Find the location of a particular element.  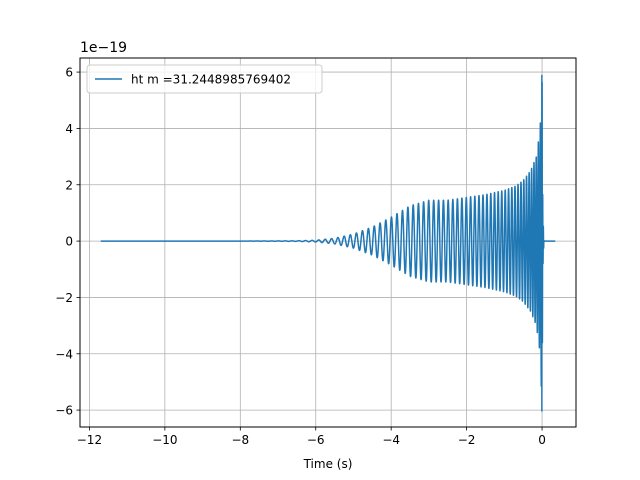

x-tick-label: −2 is located at coordinates (467, 440).